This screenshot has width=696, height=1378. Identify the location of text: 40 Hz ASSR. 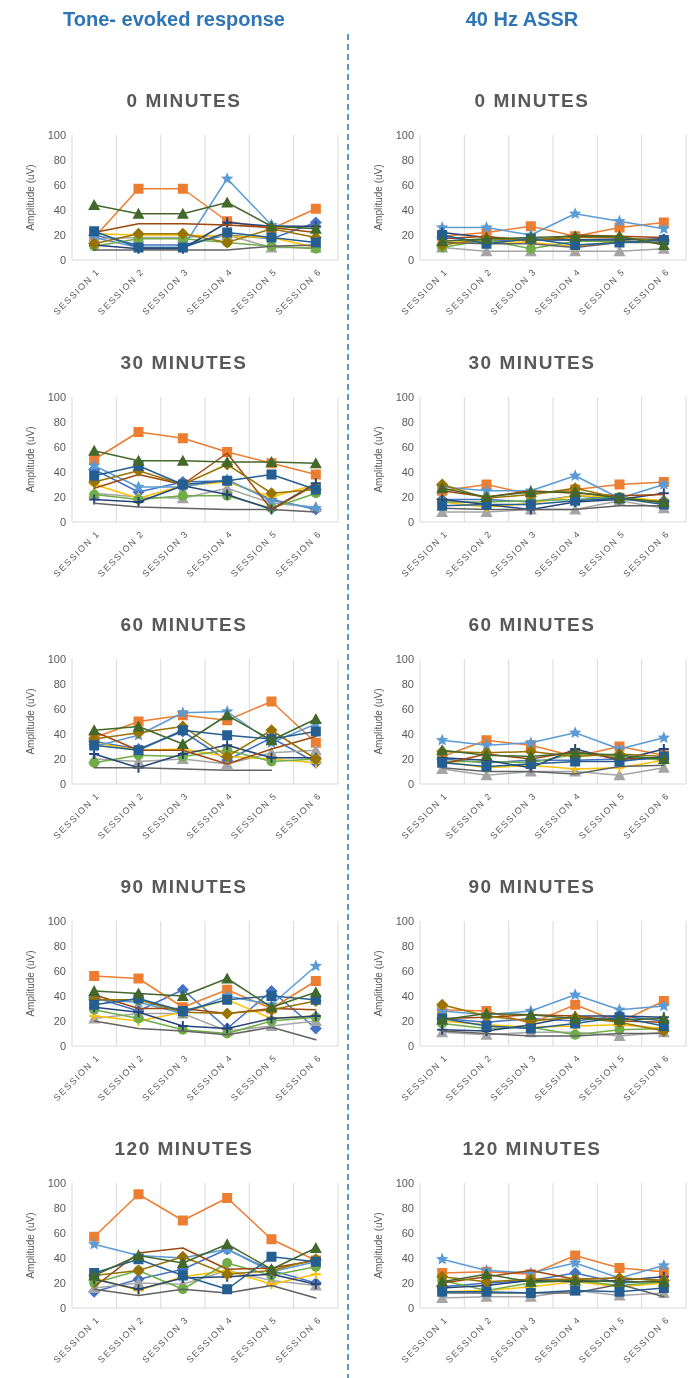
(522, 19).